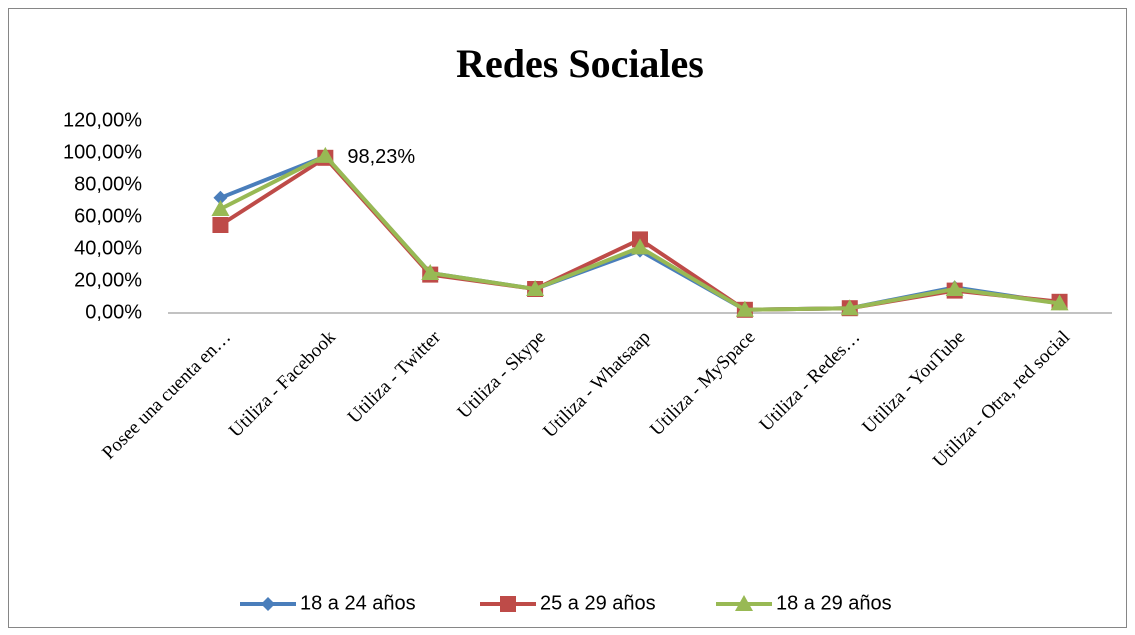 This screenshot has width=1135, height=635. What do you see at coordinates (598, 603) in the screenshot?
I see `legend-label: 25 a 29 años` at bounding box center [598, 603].